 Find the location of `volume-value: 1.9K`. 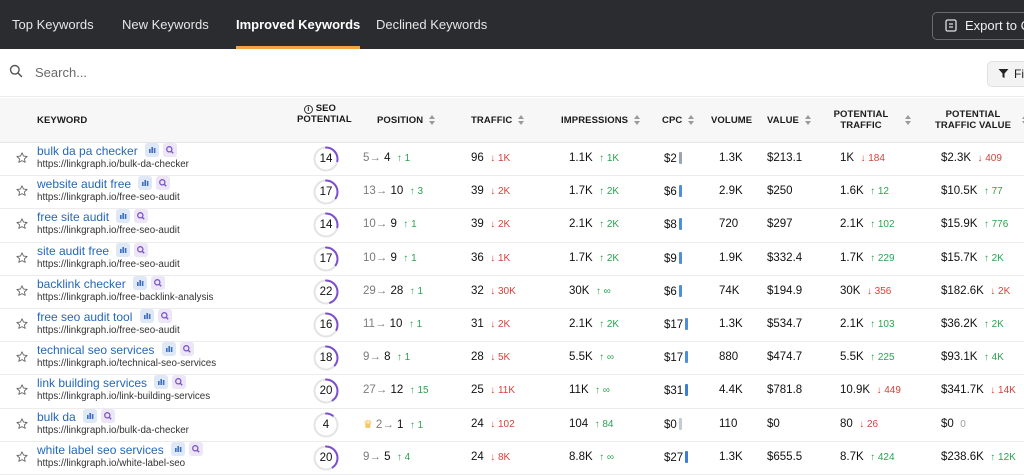

volume-value: 1.9K is located at coordinates (731, 257).